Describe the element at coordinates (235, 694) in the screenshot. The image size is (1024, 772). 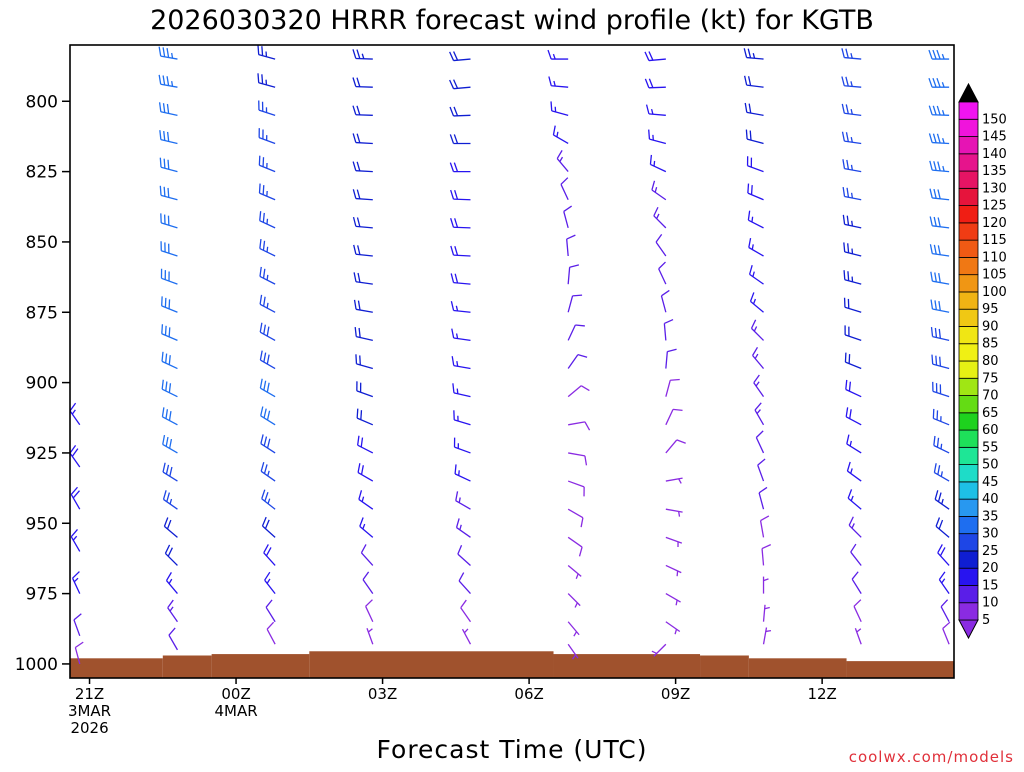
I see `x-tick-label-1-1: 00Z` at that location.